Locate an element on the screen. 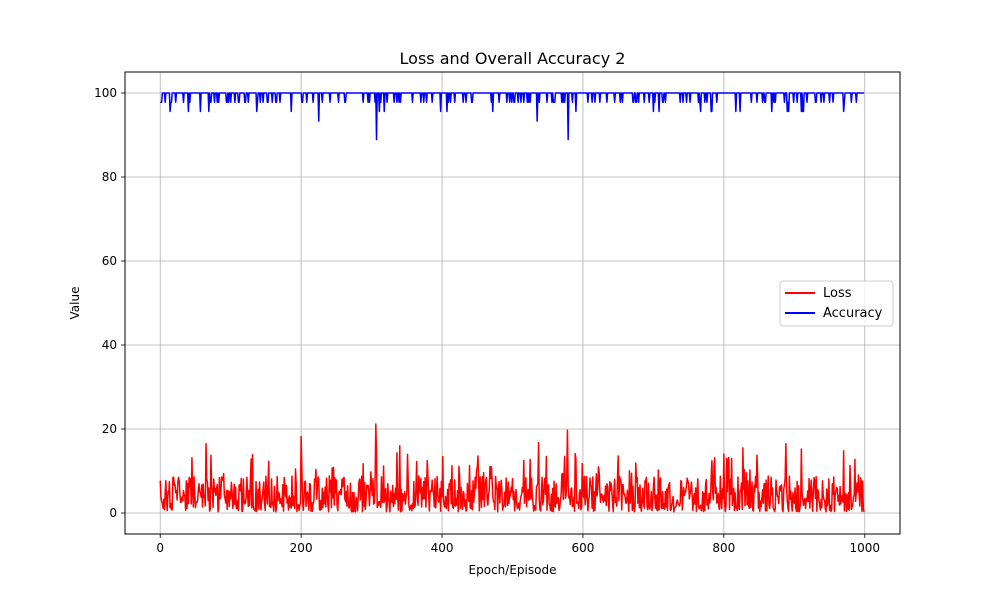  y-tick-label: 40 is located at coordinates (109, 345).